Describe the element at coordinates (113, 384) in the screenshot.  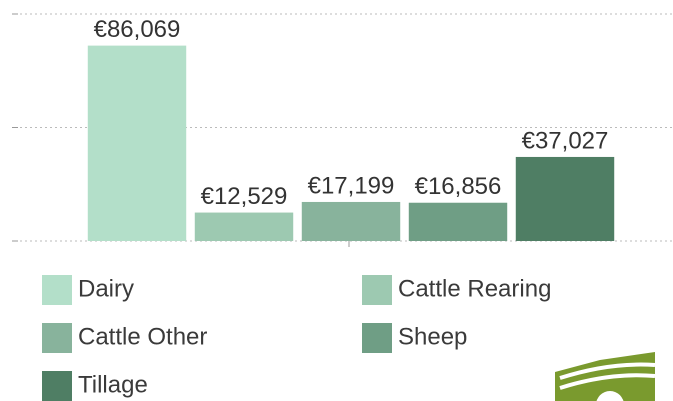
I see `legend-label: Tillage` at that location.